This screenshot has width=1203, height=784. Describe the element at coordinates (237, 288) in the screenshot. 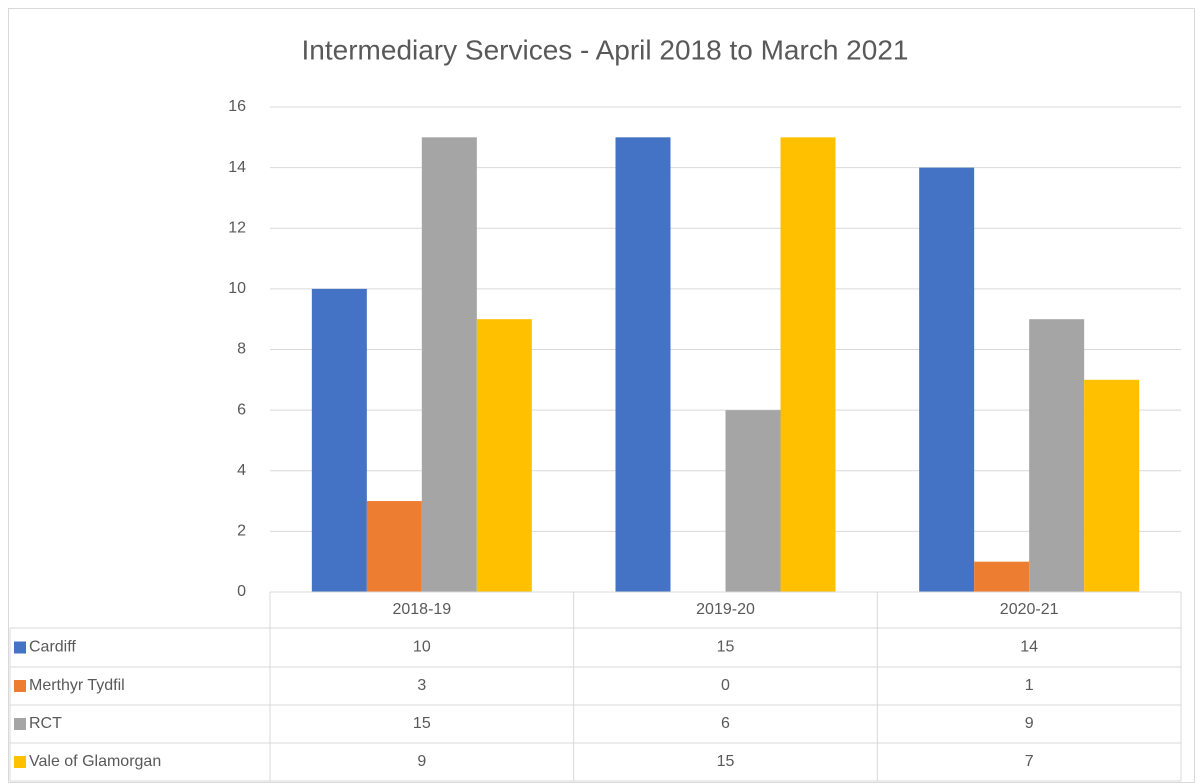

I see `y-tick-label: 10` at that location.